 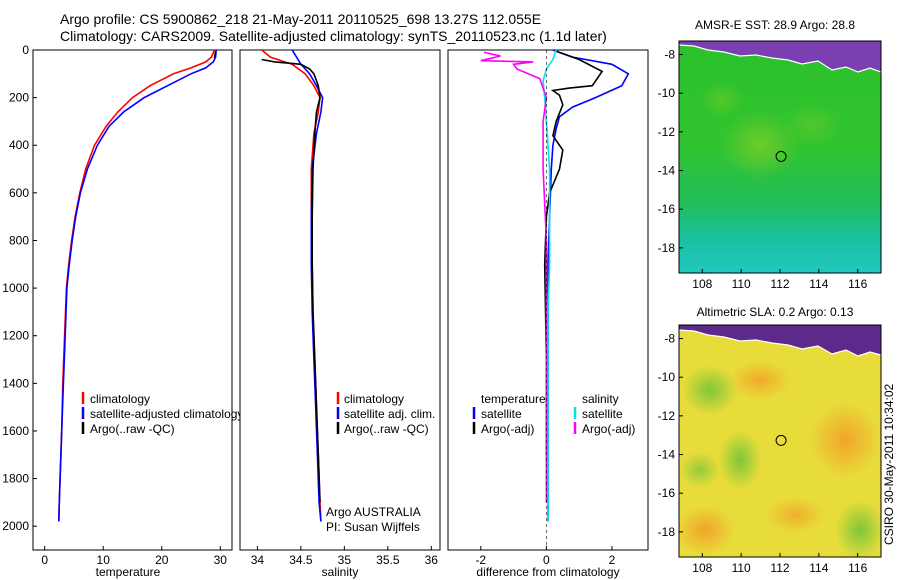 What do you see at coordinates (513, 399) in the screenshot?
I see `legend-temperature-heading: temperature` at bounding box center [513, 399].